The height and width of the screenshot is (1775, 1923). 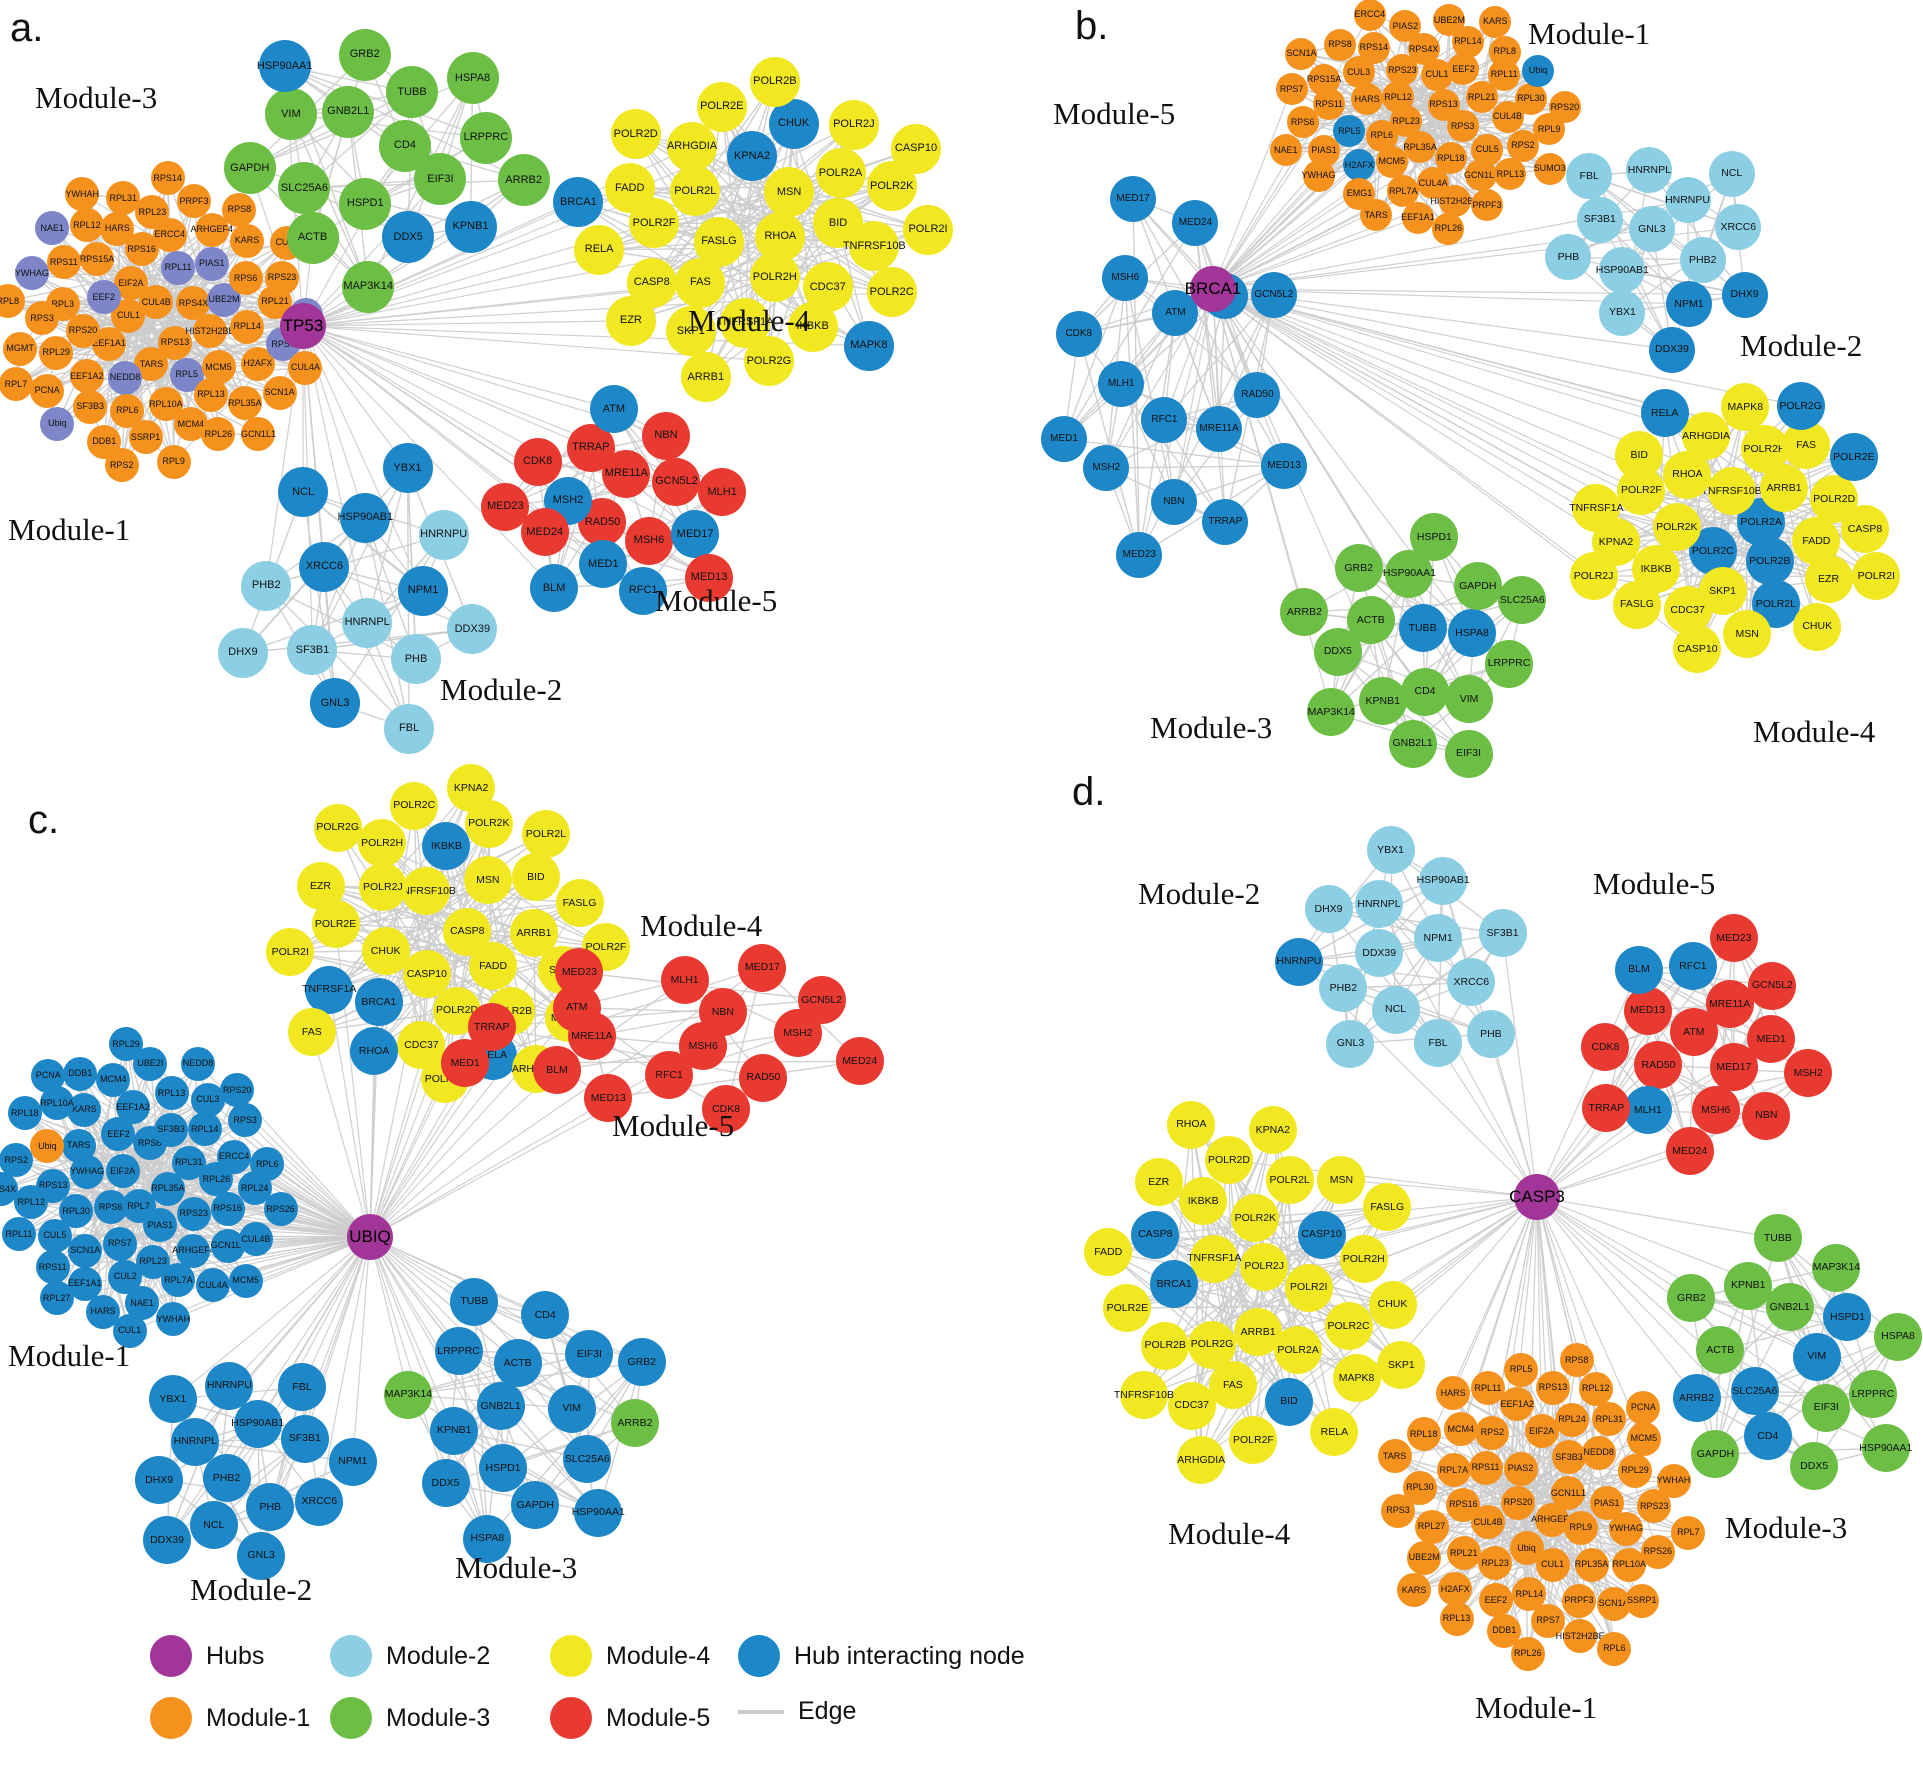 I want to click on node-kpna2: KPNA2, so click(x=752, y=156).